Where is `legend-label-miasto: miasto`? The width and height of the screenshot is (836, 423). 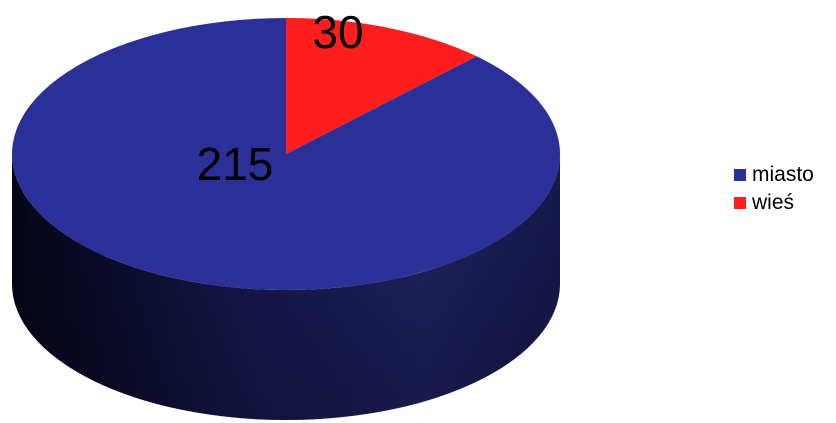 legend-label-miasto: miasto is located at coordinates (783, 174).